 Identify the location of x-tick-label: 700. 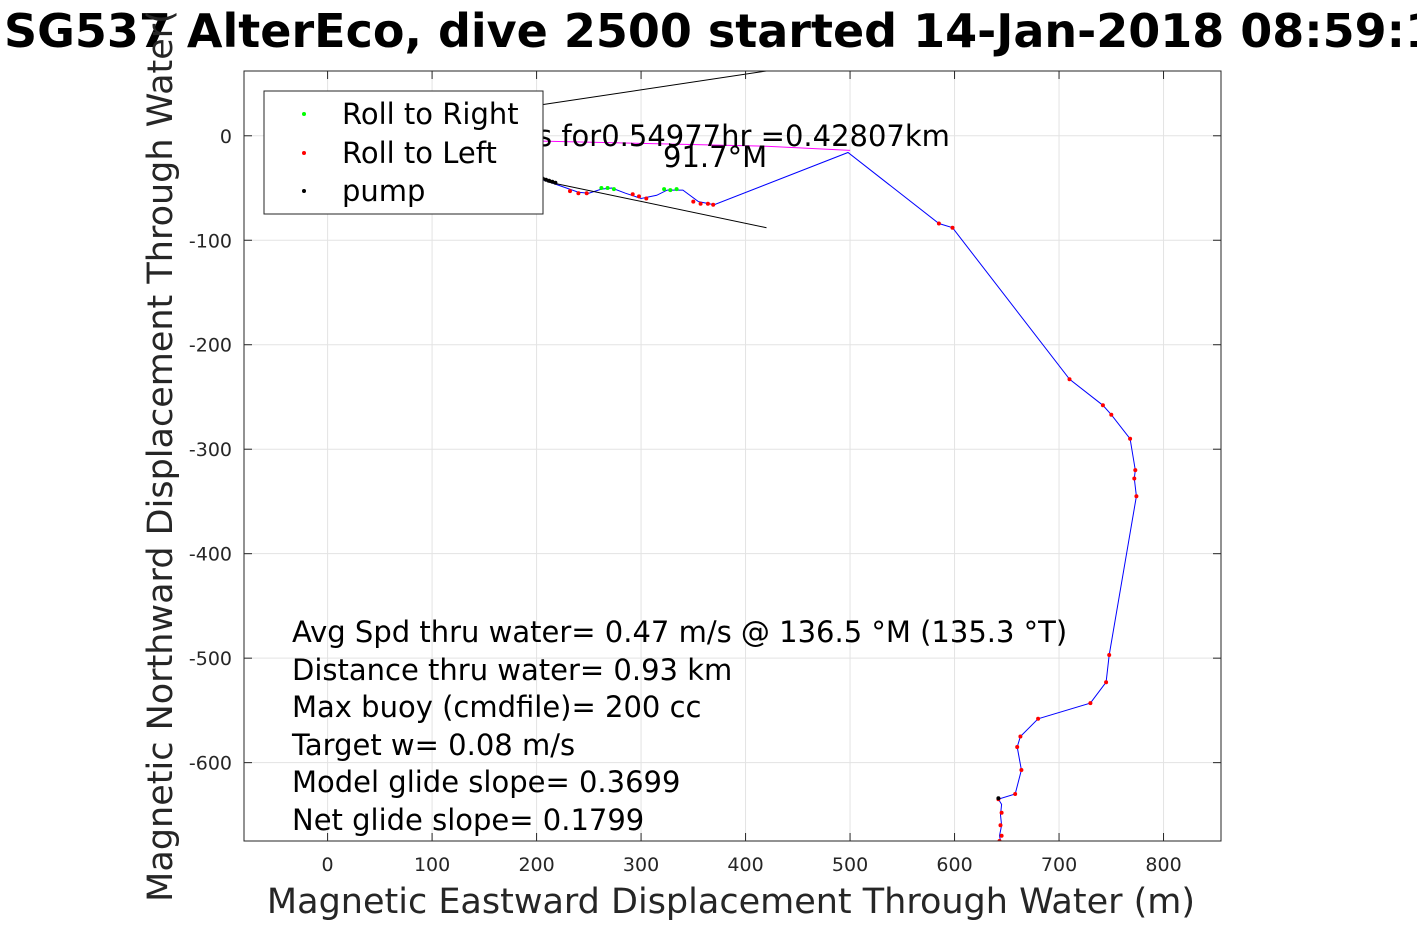
(1059, 865).